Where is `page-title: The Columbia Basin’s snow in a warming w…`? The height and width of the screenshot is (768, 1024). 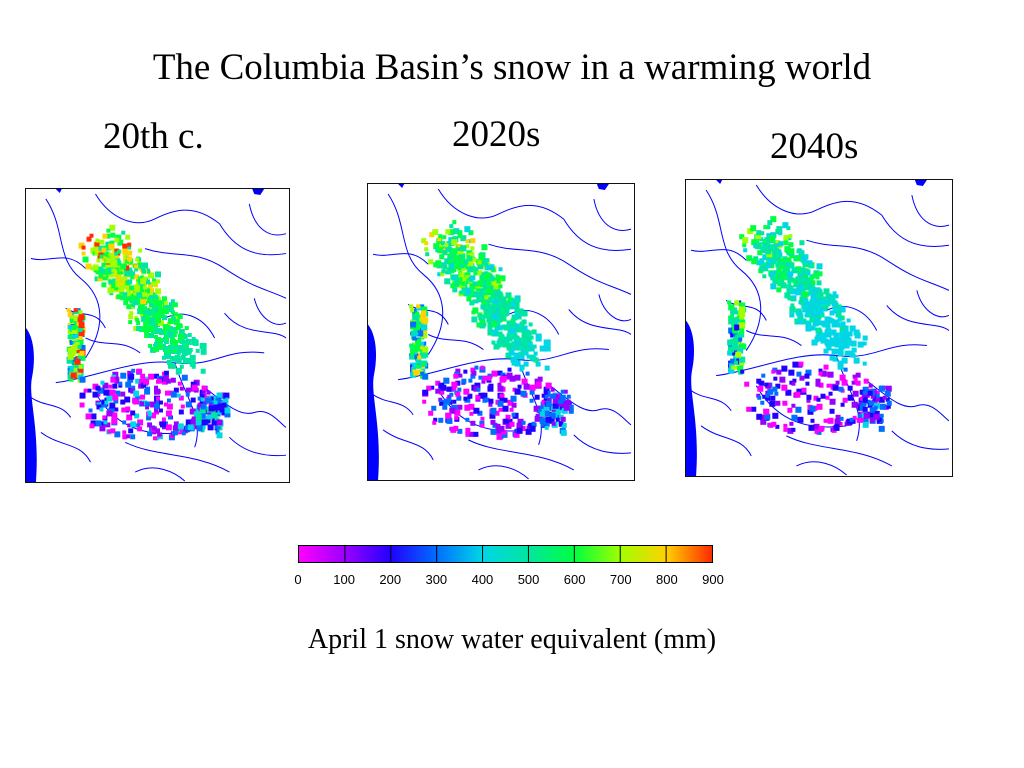
page-title: The Columbia Basin’s snow in a warming w… is located at coordinates (512, 67).